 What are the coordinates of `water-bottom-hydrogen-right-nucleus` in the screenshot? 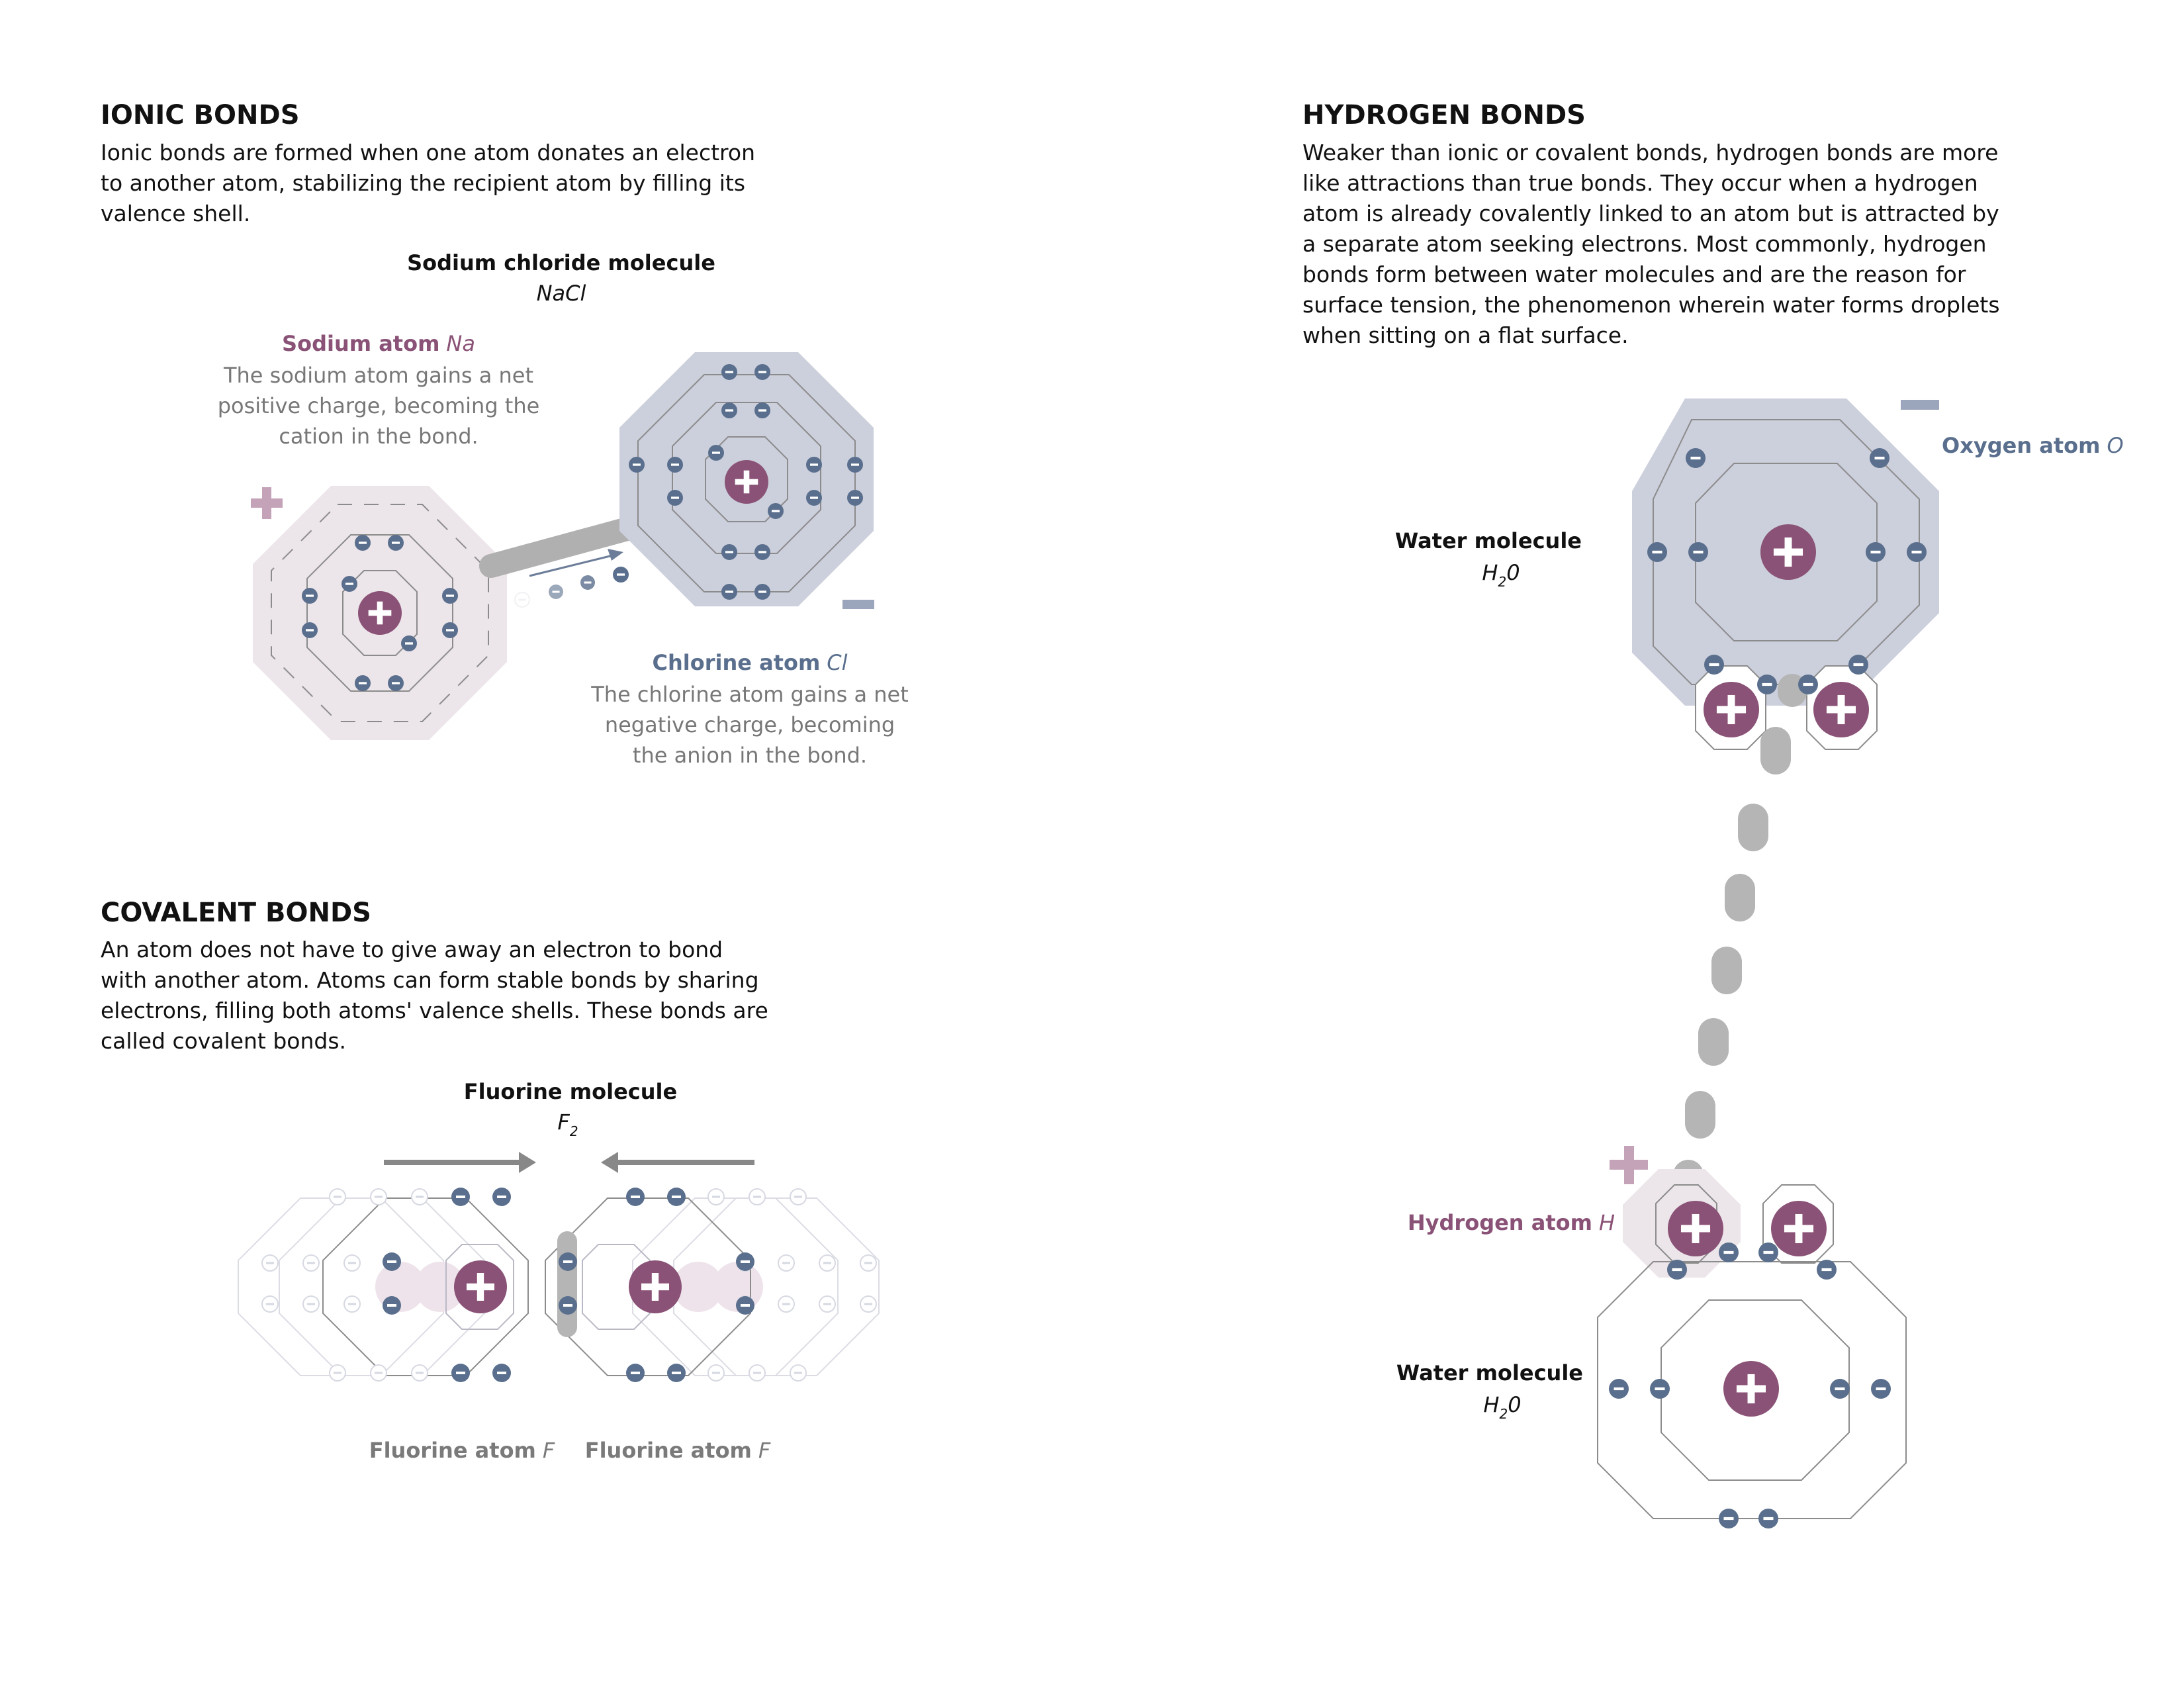 It's located at (1799, 1228).